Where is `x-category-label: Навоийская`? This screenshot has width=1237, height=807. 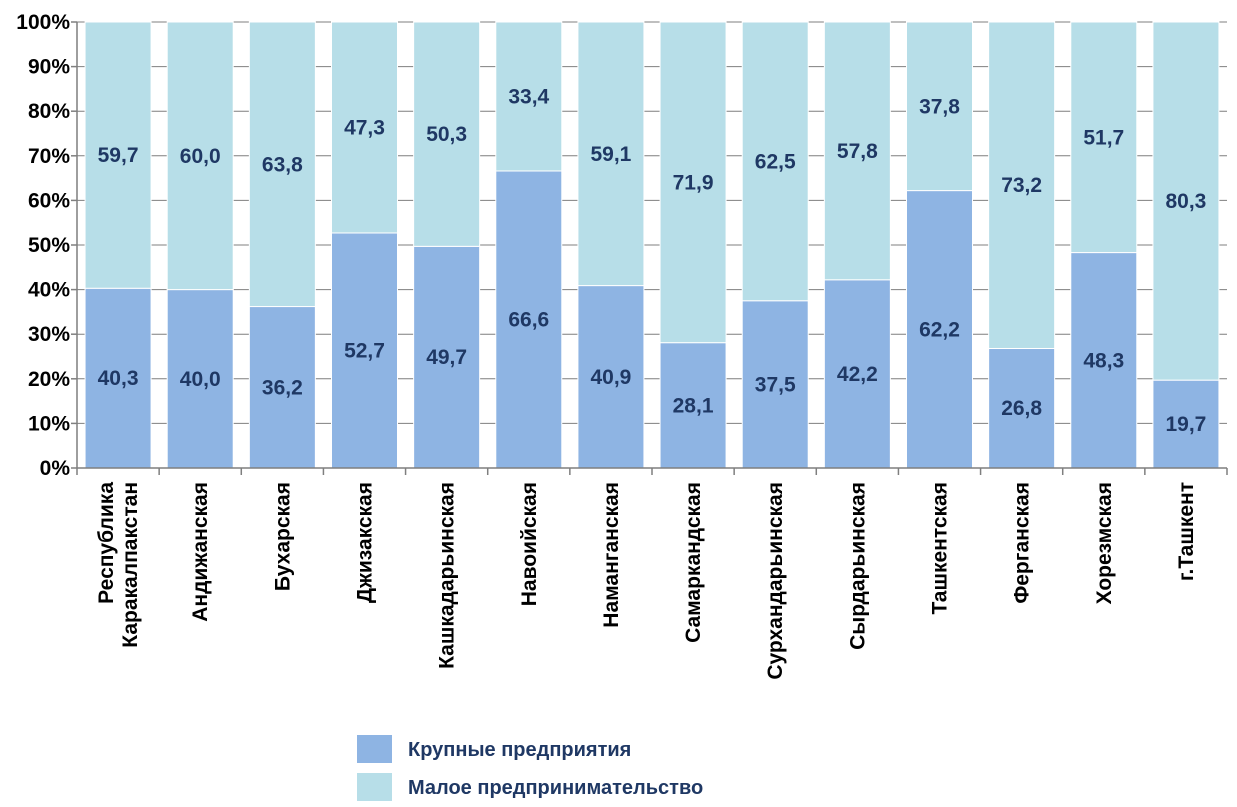 x-category-label: Навоийская is located at coordinates (529, 544).